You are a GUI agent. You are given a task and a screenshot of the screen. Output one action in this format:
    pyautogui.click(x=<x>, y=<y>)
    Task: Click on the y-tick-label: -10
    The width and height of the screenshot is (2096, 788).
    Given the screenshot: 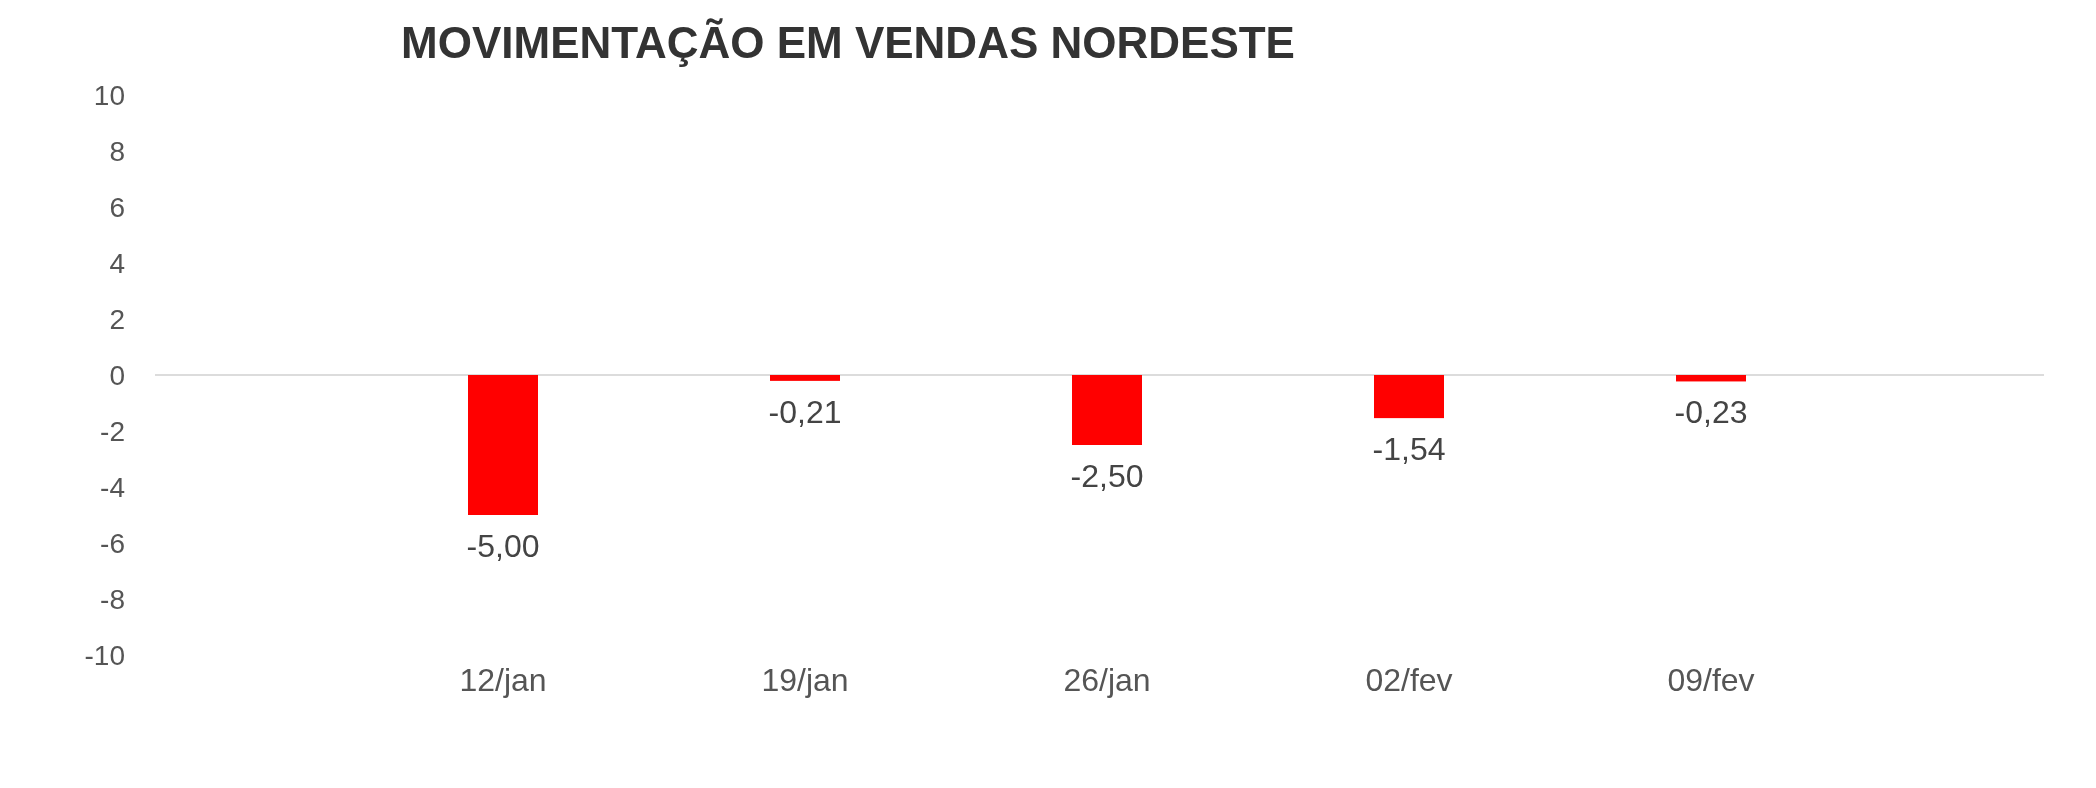 What is the action you would take?
    pyautogui.click(x=104, y=655)
    